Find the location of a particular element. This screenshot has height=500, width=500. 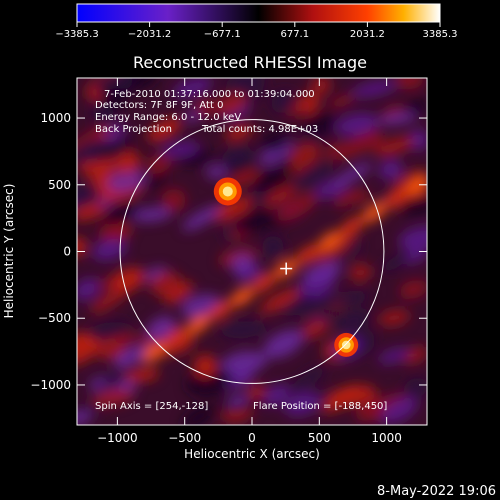

y-tick-label: 0 is located at coordinates (67, 252).